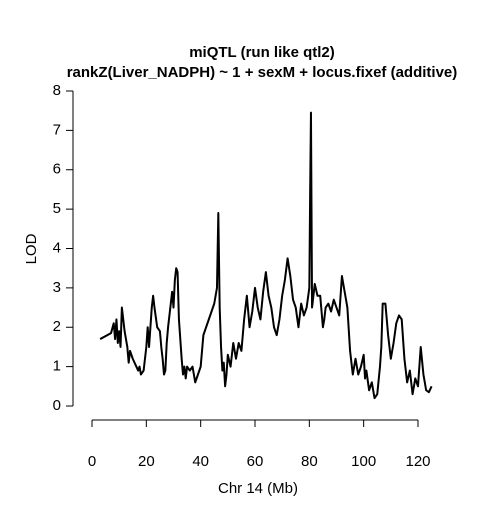 Image resolution: width=484 pixels, height=517 pixels. What do you see at coordinates (31, 248) in the screenshot?
I see `y-axis-label: LOD` at bounding box center [31, 248].